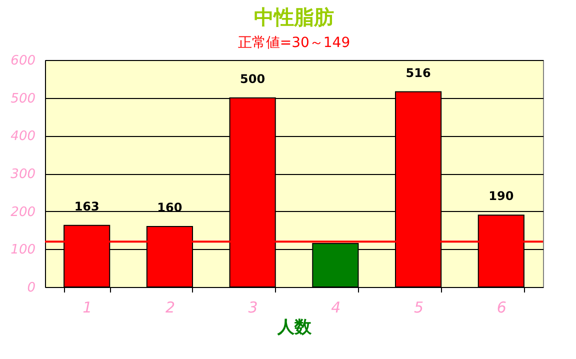 Image resolution: width=576 pixels, height=359 pixels. I want to click on x-tick-label: 1, so click(87, 307).